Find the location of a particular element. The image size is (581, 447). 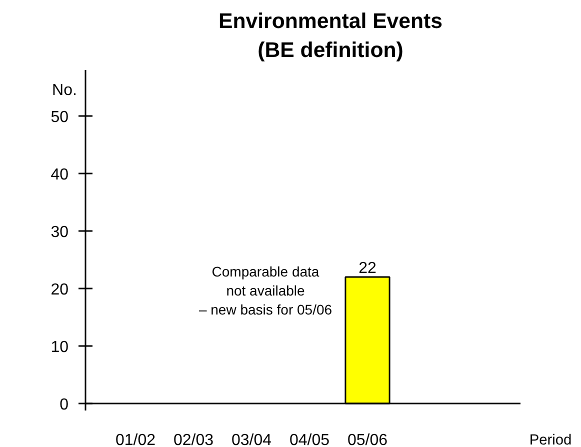

chart-title: Environmental Events (BE definition) is located at coordinates (330, 35).